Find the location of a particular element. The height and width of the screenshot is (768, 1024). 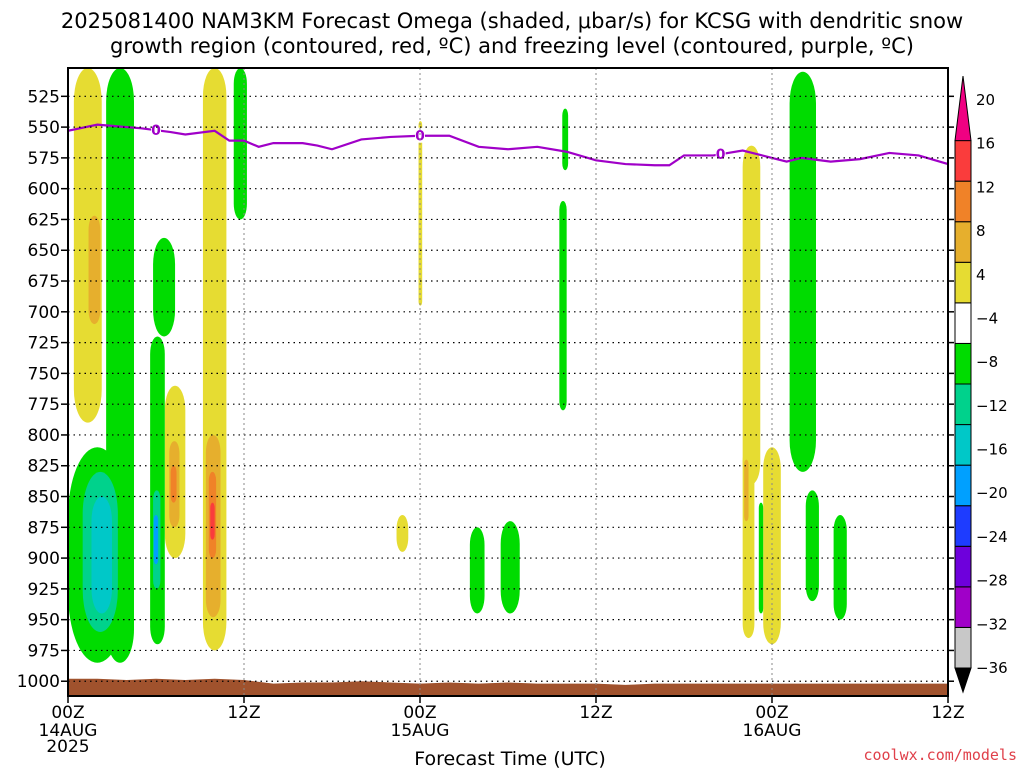

ground-surface is located at coordinates (508, 687).